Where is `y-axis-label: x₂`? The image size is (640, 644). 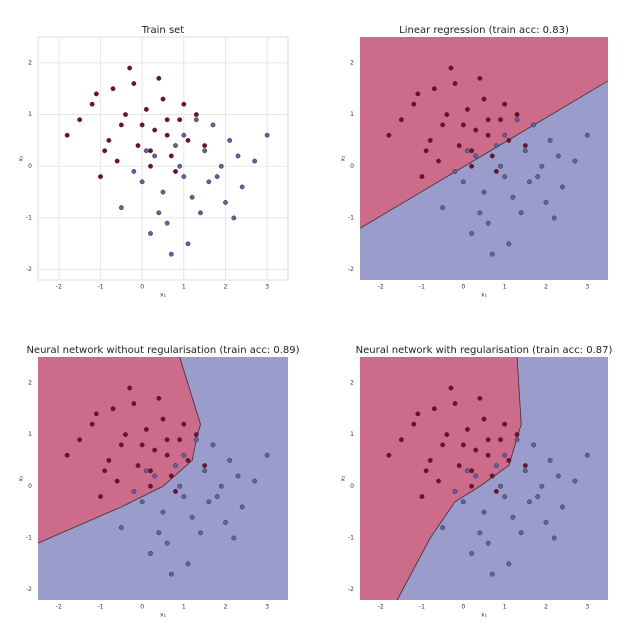 y-axis-label: x₂ is located at coordinates (21, 158).